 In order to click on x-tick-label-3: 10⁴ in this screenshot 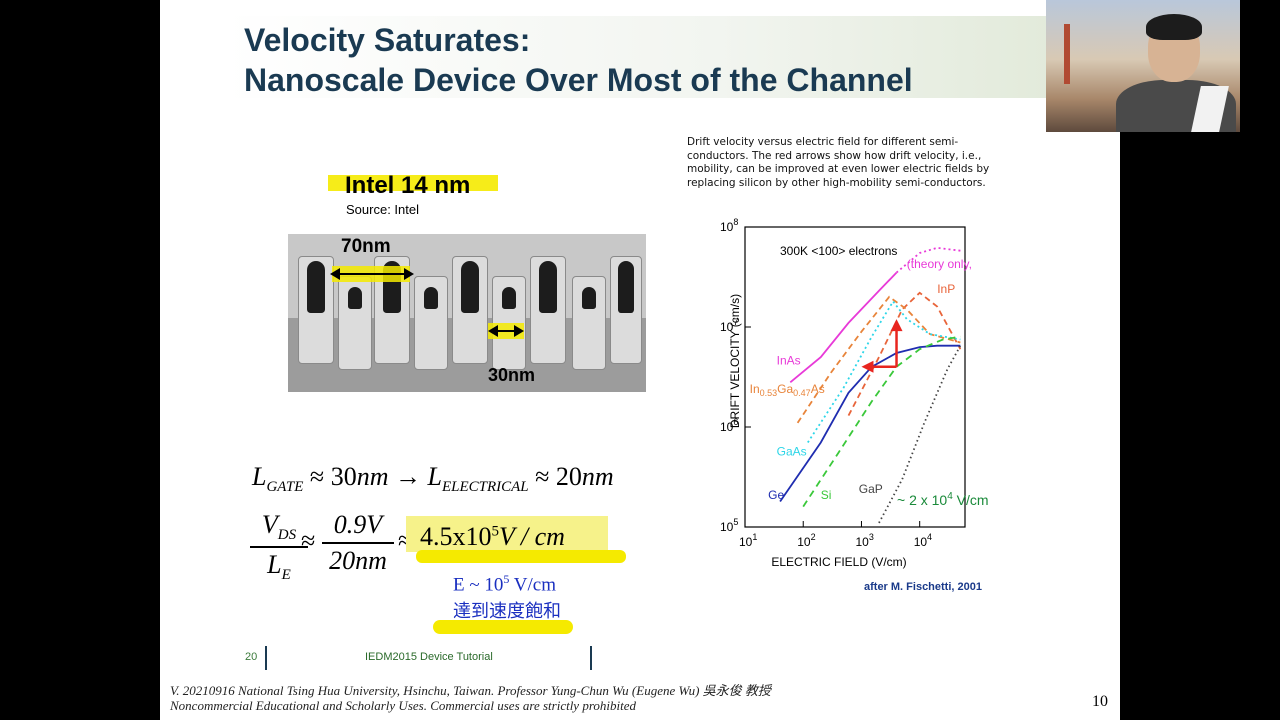, I will do `click(923, 540)`.